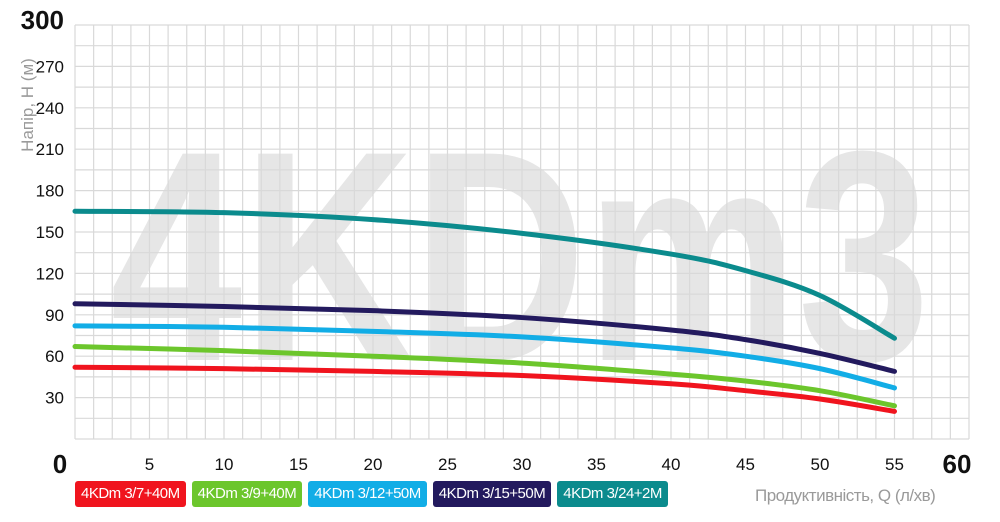  Describe the element at coordinates (247, 494) in the screenshot. I see `legend-item: 4KDm 3/9+40M` at that location.